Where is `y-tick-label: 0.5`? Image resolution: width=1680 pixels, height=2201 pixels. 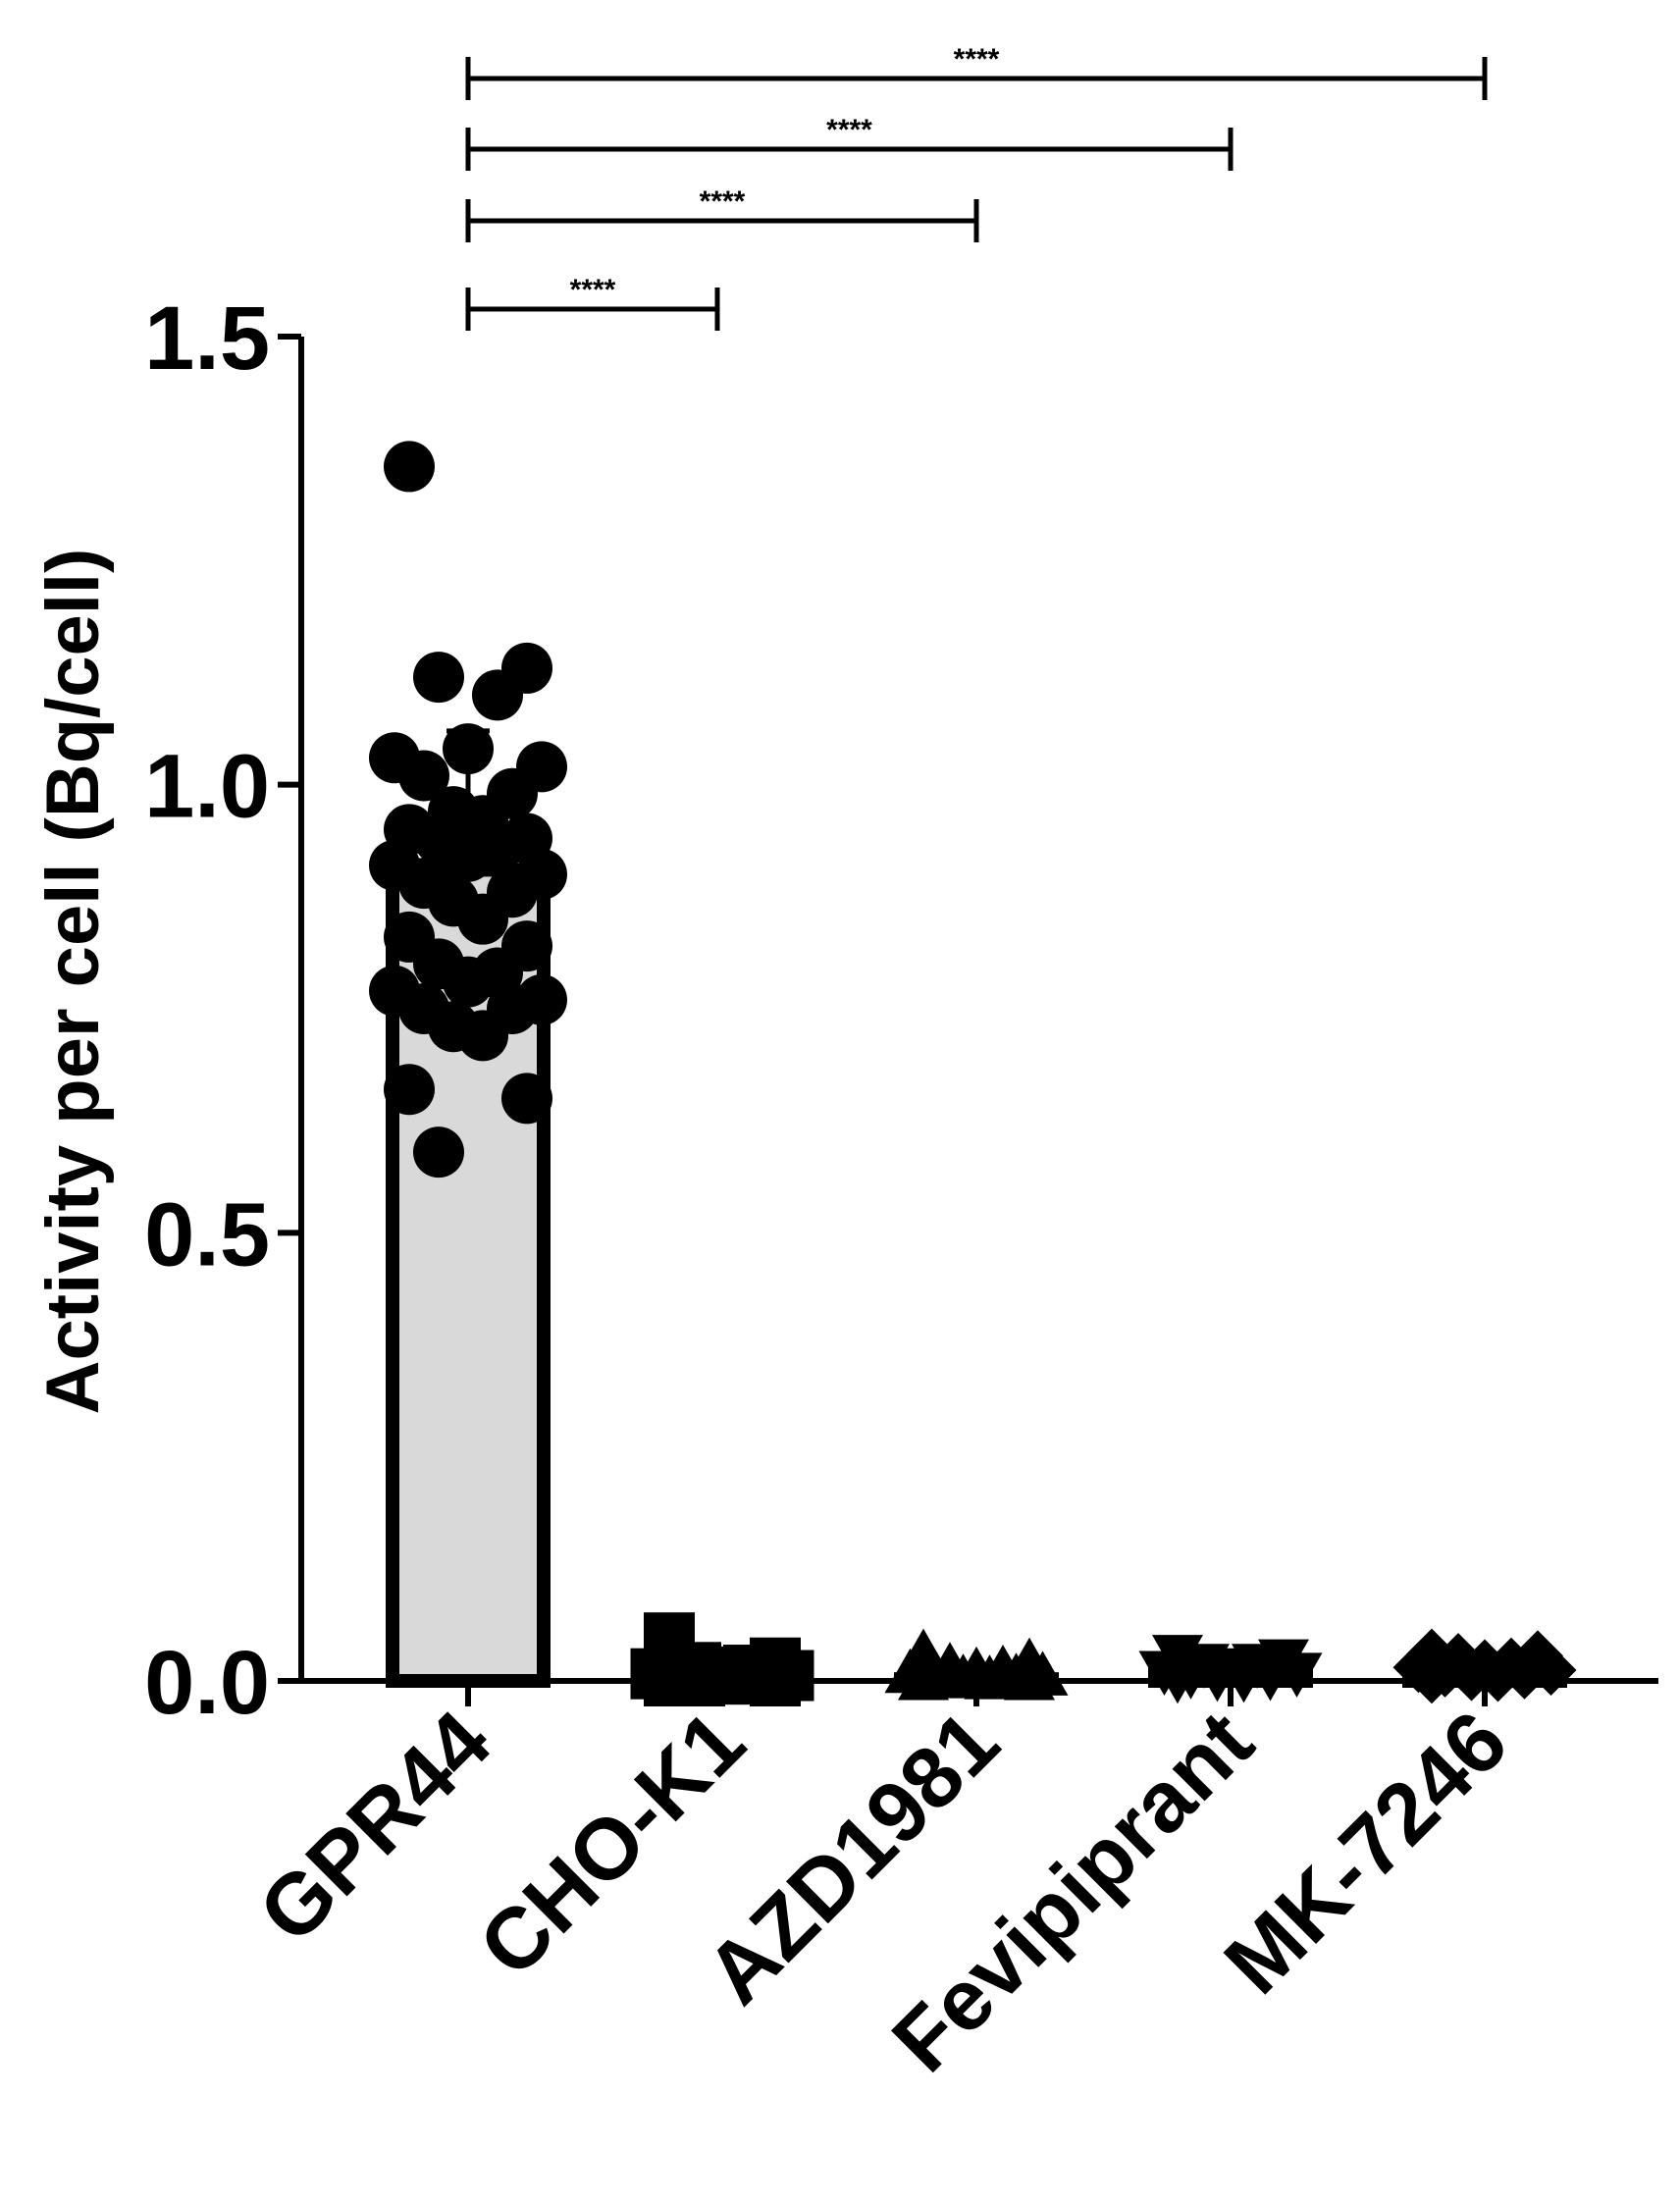 y-tick-label: 0.5 is located at coordinates (207, 1234).